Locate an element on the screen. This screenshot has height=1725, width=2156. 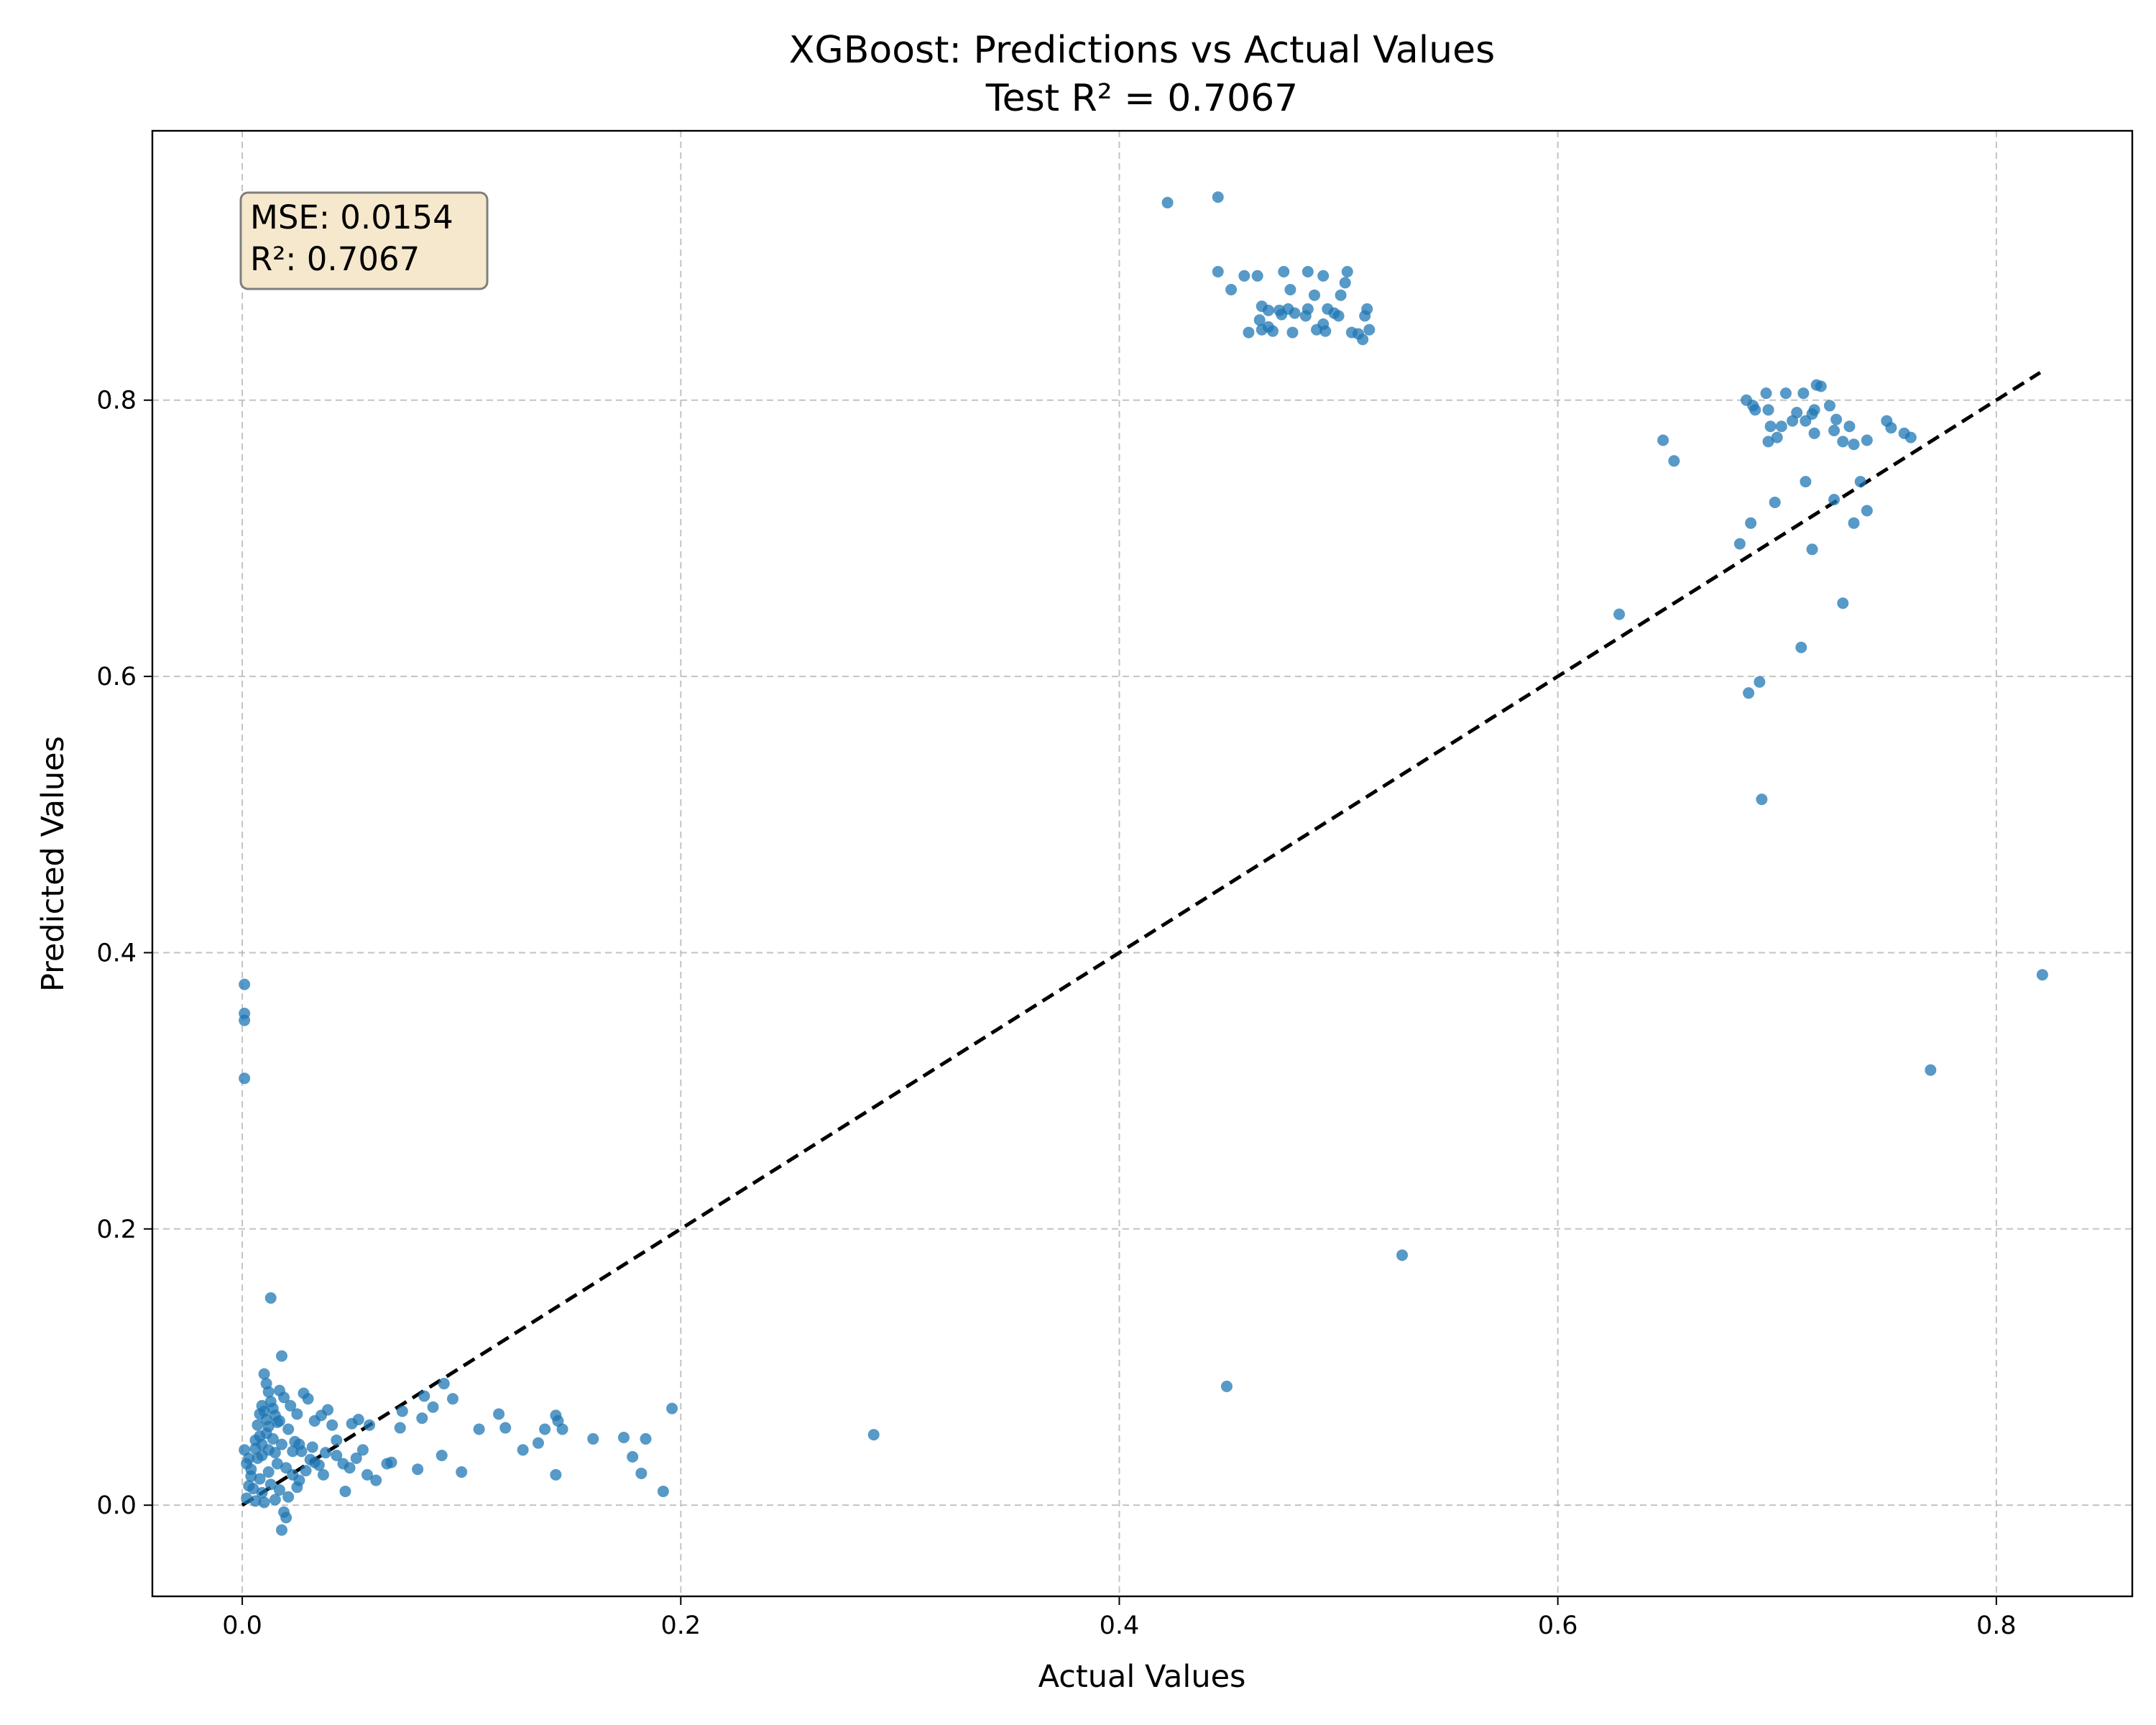
x-axis-ticks: 0.0 0.2 0.4 0.6 0.8 is located at coordinates (1119, 1618).